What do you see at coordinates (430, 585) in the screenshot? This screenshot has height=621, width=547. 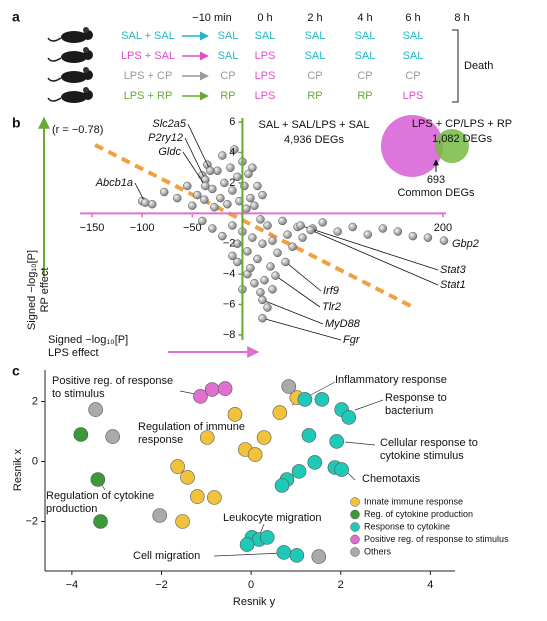 I see `x-tick-label: 4` at bounding box center [430, 585].